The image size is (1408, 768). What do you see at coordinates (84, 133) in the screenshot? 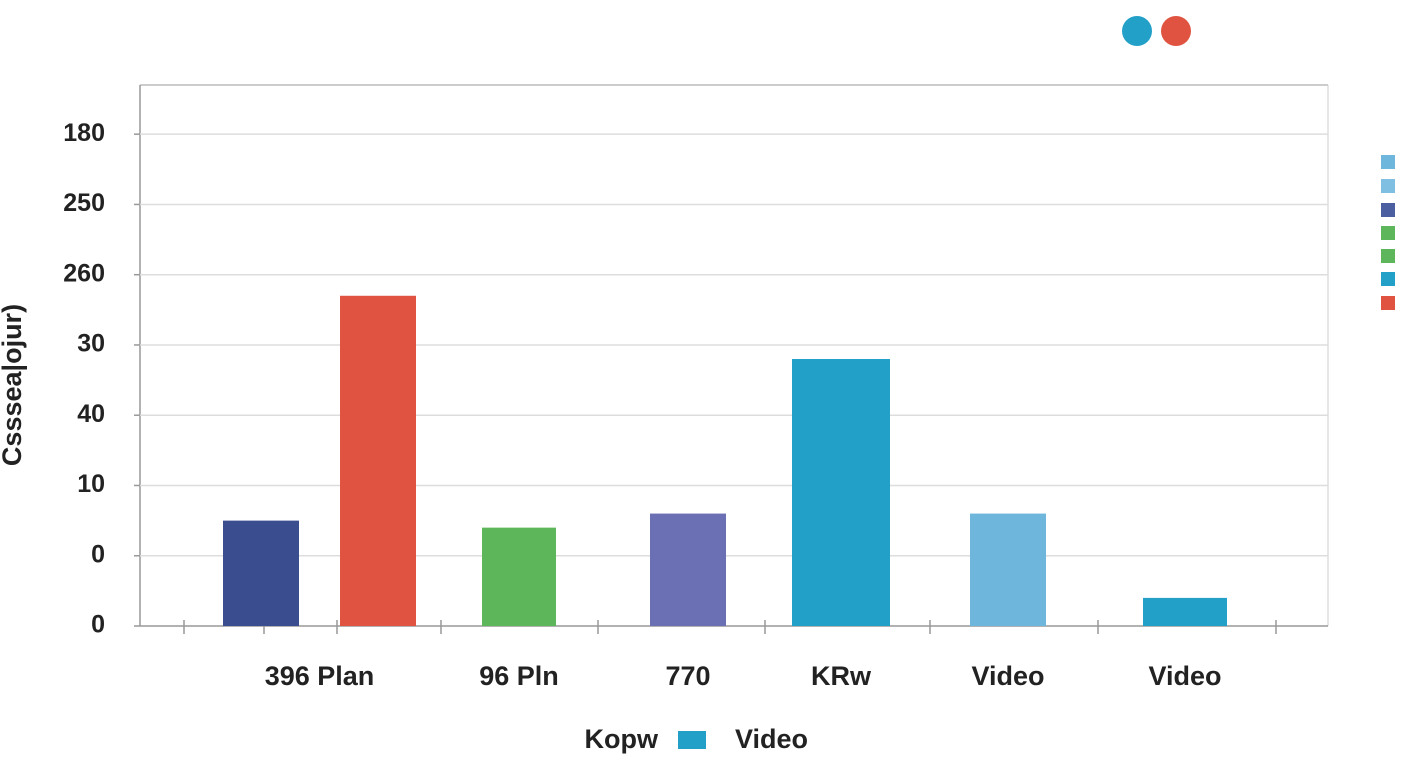
I see `y-tick-label: 180` at bounding box center [84, 133].